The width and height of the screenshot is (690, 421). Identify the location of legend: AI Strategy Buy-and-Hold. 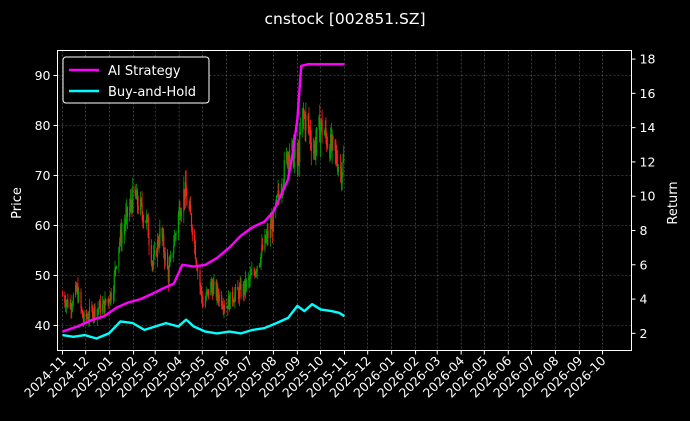
(136, 80).